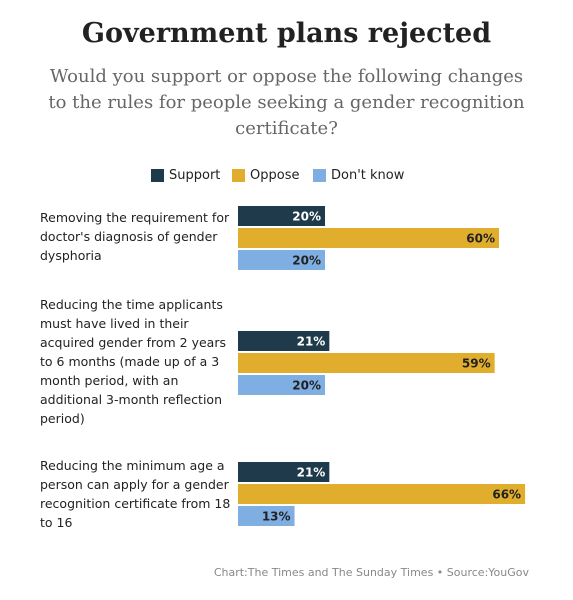 This screenshot has height=600, width=573. What do you see at coordinates (506, 495) in the screenshot?
I see `value-label: 66%` at bounding box center [506, 495].